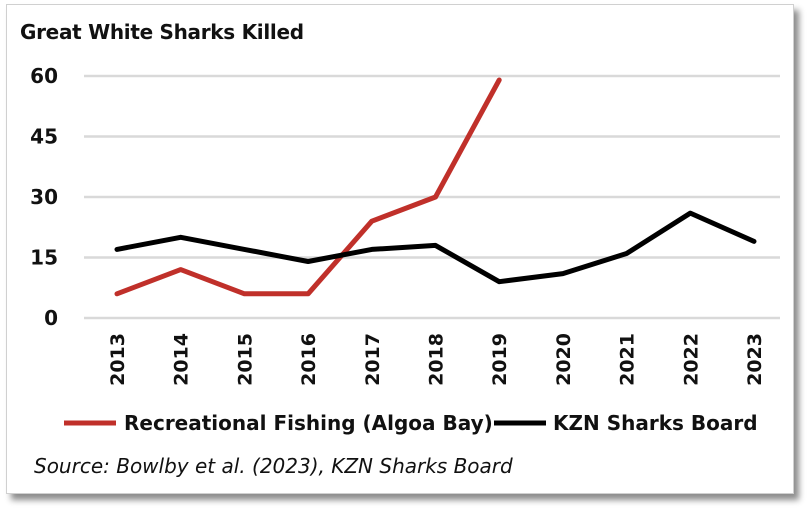 This screenshot has width=810, height=510. I want to click on x-tick-label: 2020, so click(564, 359).